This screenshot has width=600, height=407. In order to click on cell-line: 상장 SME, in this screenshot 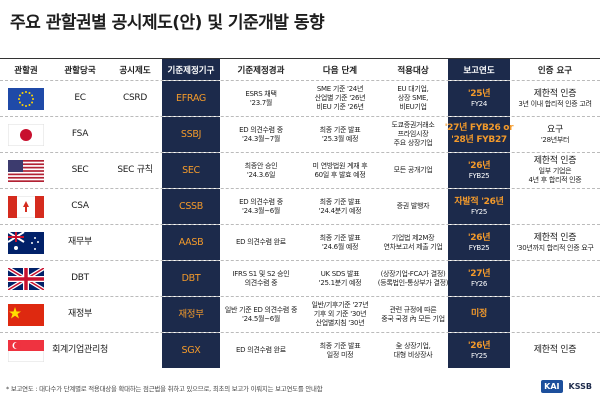, I will do `click(413, 98)`.